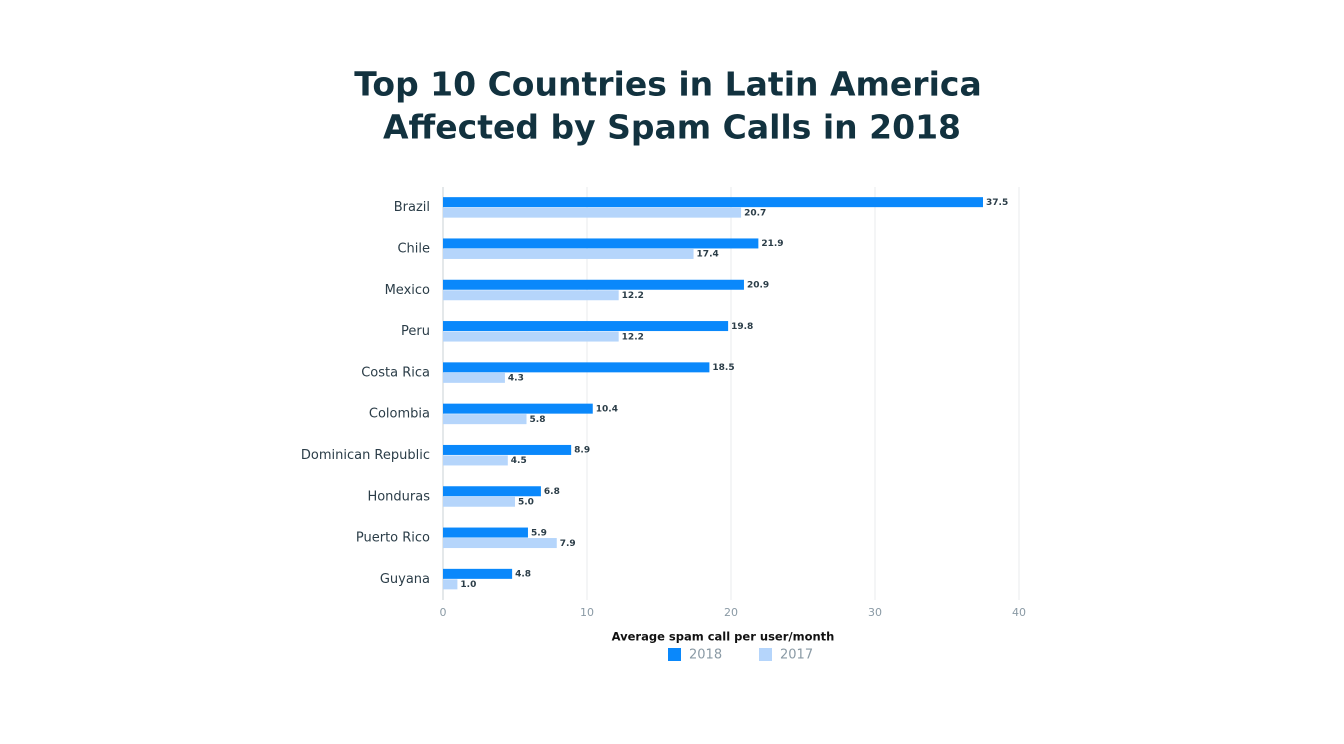  Describe the element at coordinates (587, 612) in the screenshot. I see `x-tick-label: 10` at that location.